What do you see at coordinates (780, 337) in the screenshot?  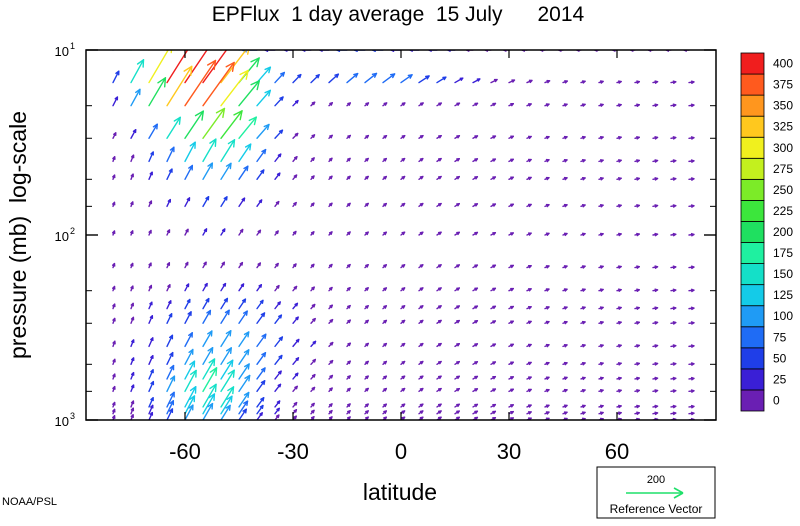 I see `colorbar-label: 75` at bounding box center [780, 337].